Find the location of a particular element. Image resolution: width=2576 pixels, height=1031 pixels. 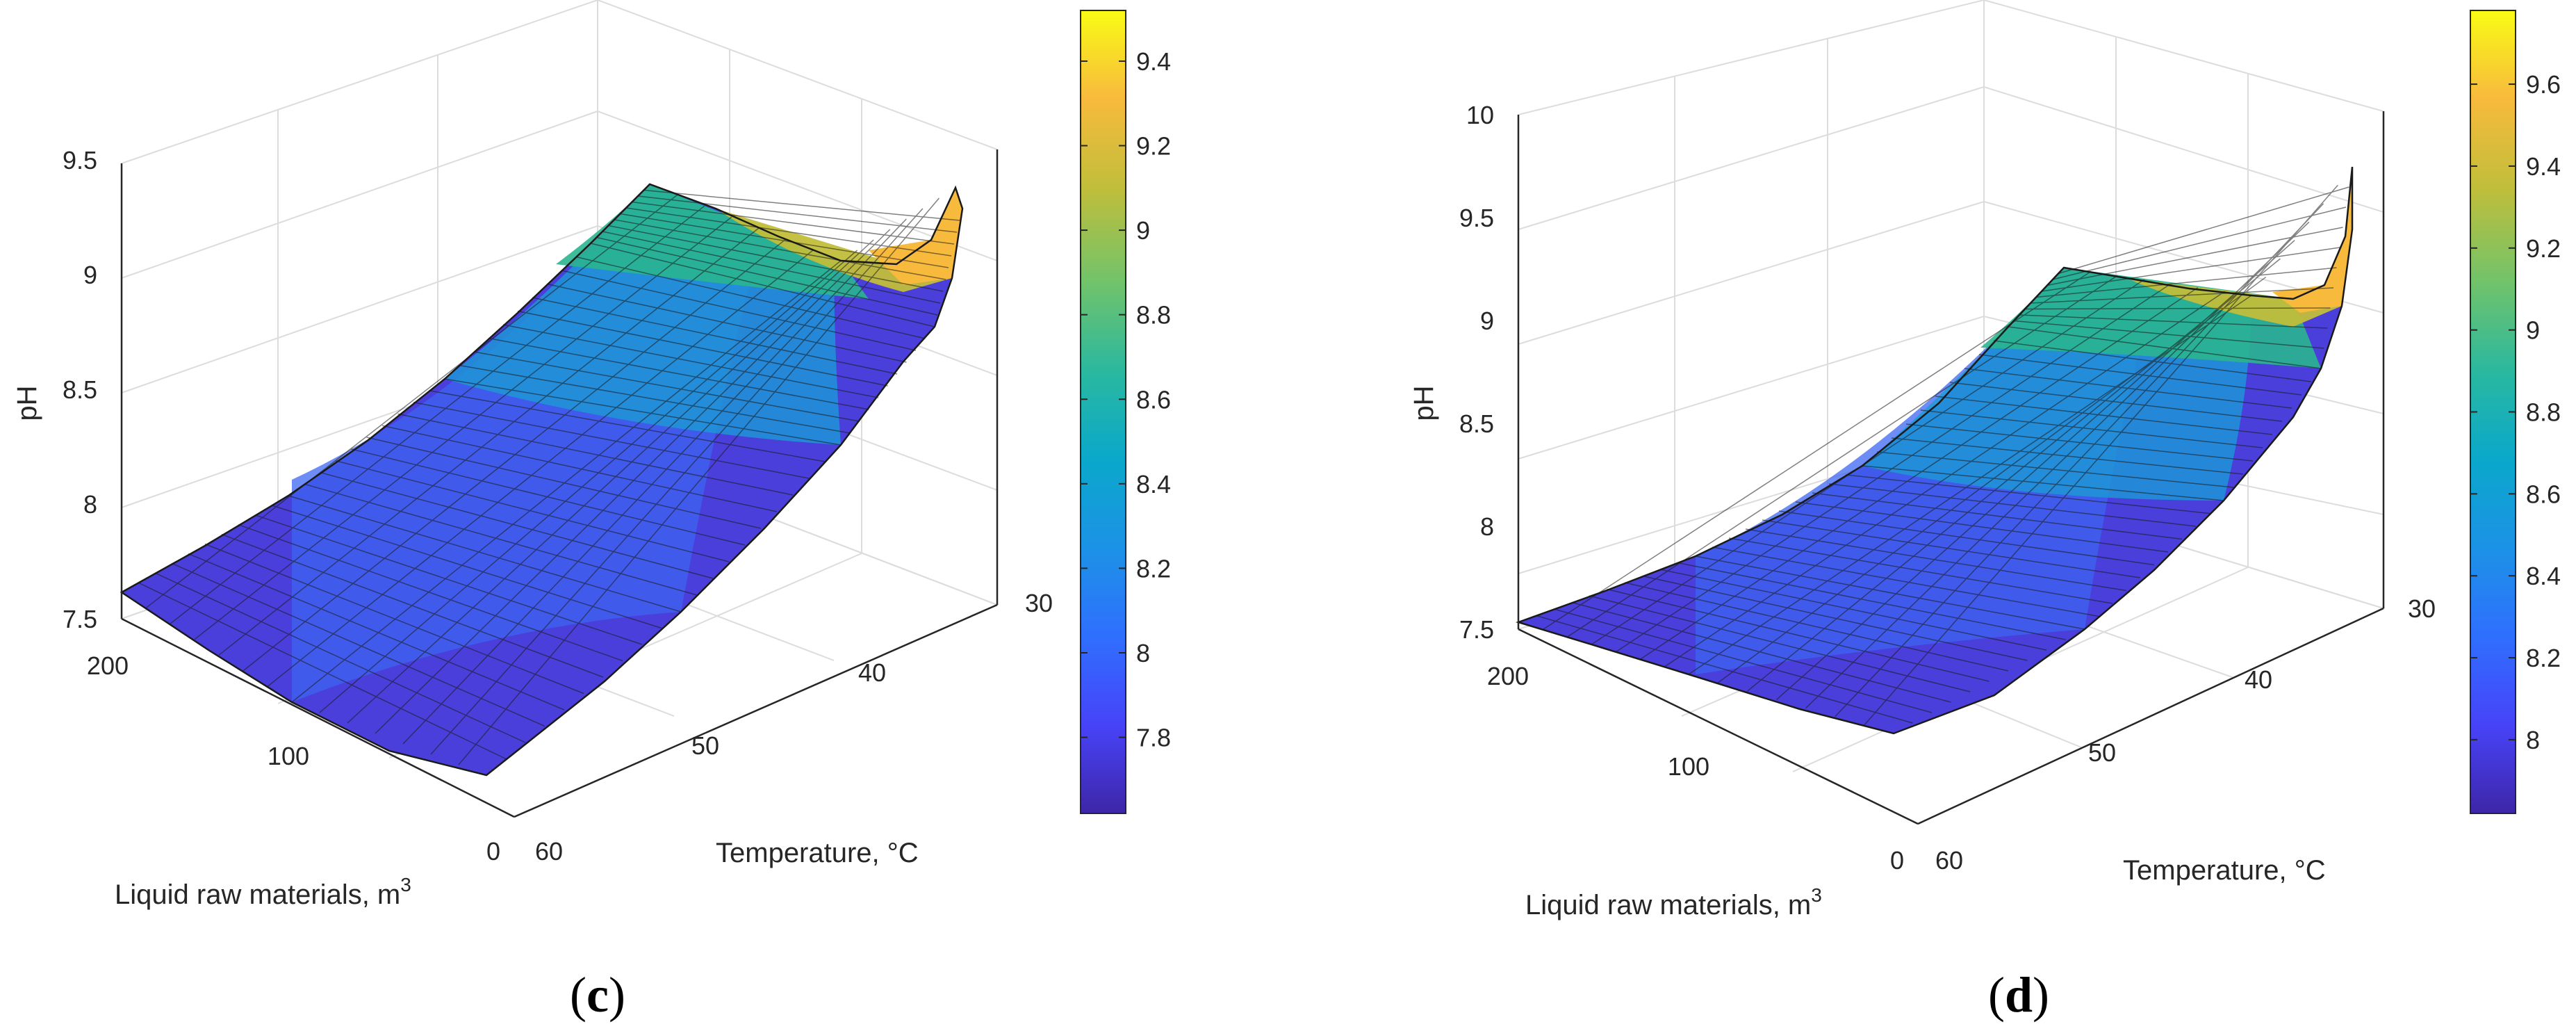

panel-c-colorbar-bar is located at coordinates (1103, 412).